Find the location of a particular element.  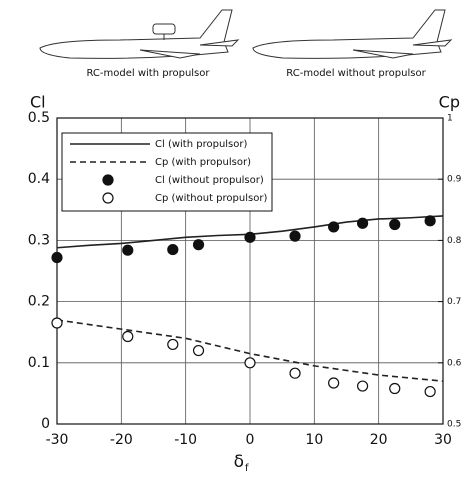

x-tick-label: 30 is located at coordinates (443, 440).